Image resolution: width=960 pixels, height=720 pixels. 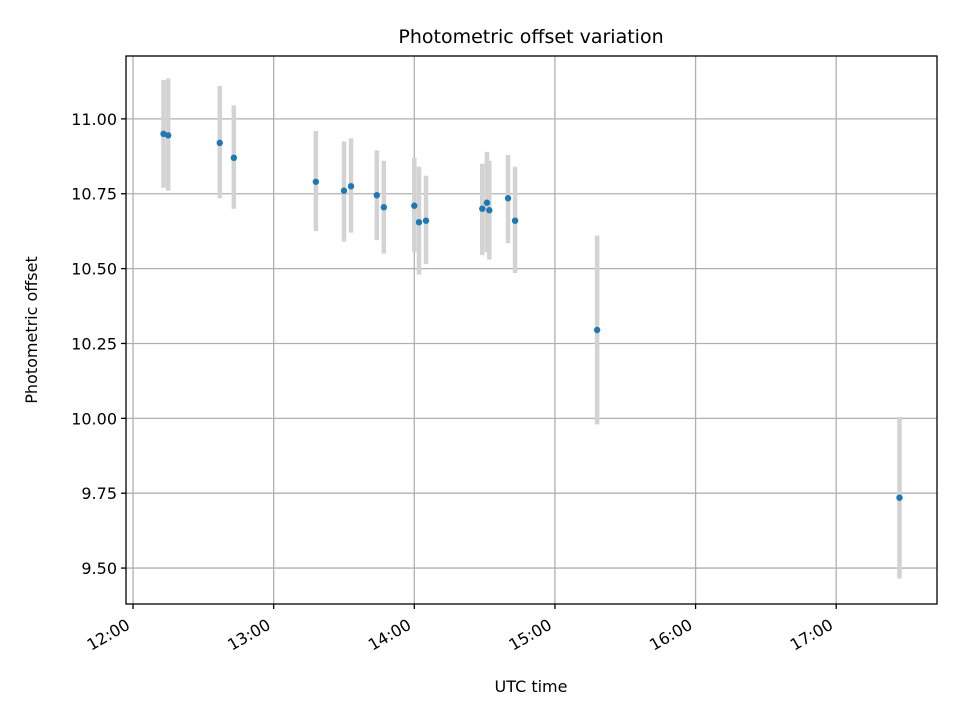 What do you see at coordinates (94, 119) in the screenshot?
I see `y-tick-label: 11.00` at bounding box center [94, 119].